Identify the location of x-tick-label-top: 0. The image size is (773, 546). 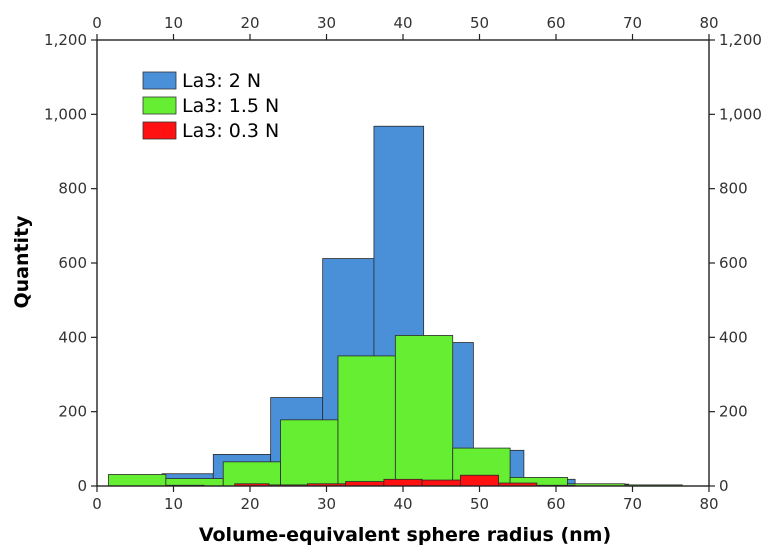
(97, 23).